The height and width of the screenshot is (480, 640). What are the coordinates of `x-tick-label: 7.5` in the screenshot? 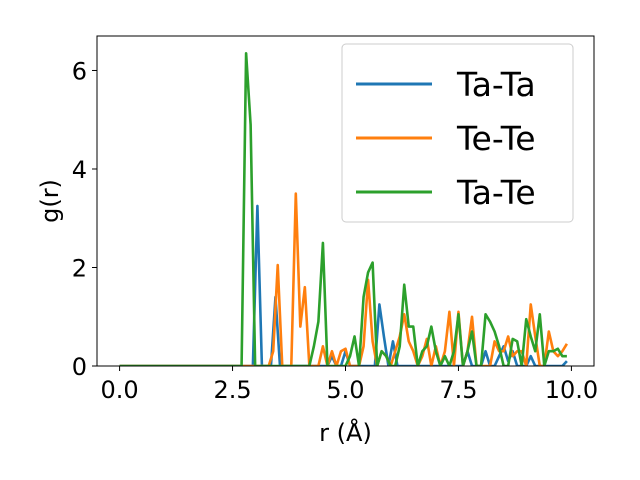 It's located at (458, 390).